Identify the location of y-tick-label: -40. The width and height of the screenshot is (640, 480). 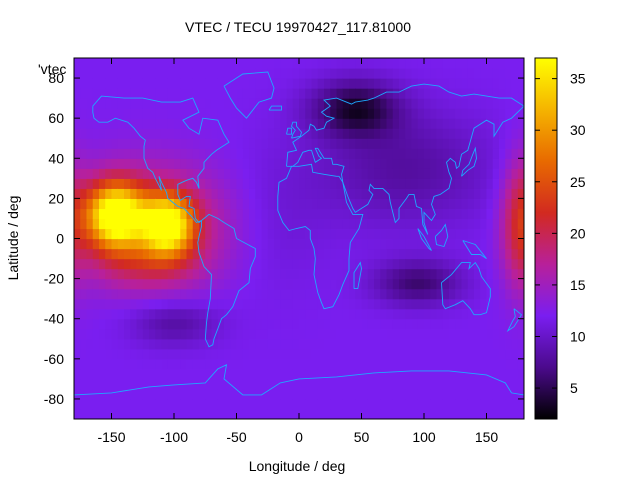
(54, 319).